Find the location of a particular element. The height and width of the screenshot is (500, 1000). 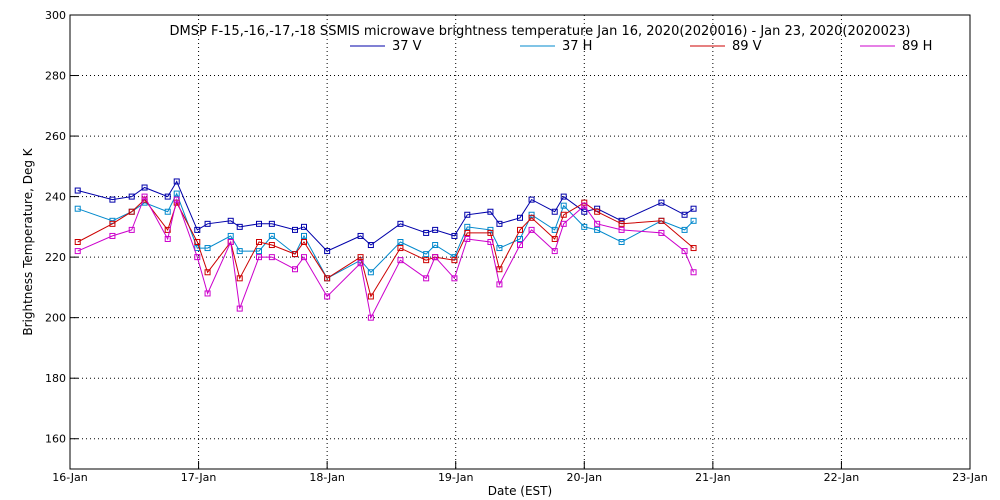

x-tick-label: 23-Jan is located at coordinates (970, 477).